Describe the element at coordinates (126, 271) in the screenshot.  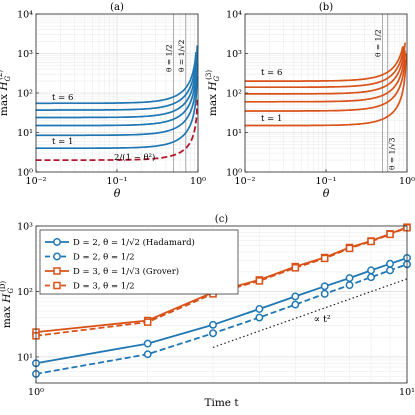
I see `legend-label: D = 3, θ = 1/√3 (Grover)` at that location.